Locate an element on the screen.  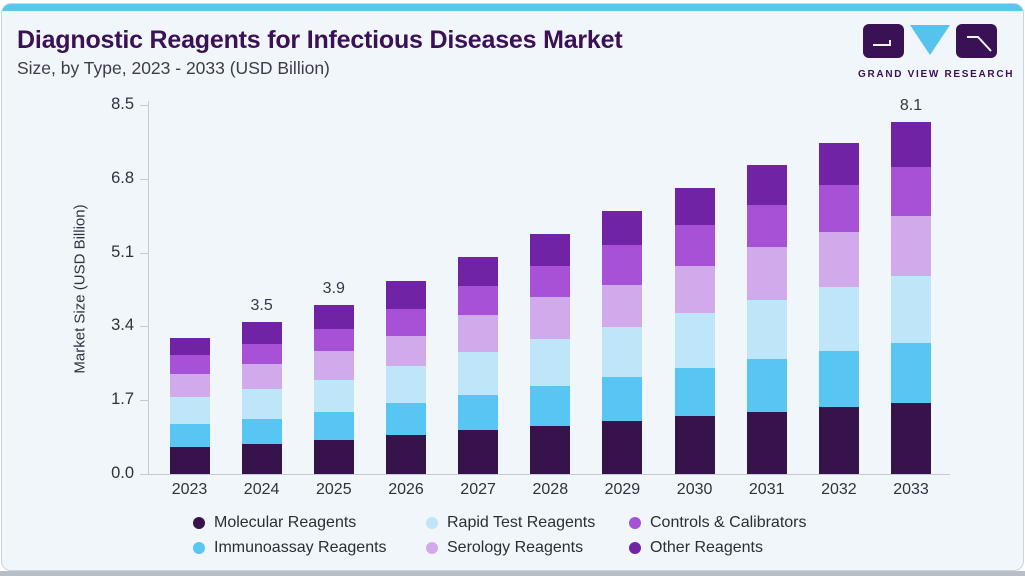
x-tick-label: 2030 is located at coordinates (694, 489).